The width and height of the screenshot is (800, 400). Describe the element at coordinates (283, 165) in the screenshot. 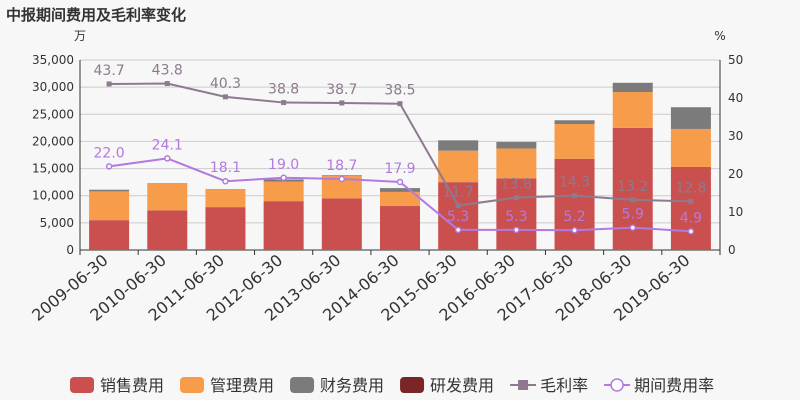

I see `data-label: 19.0` at that location.